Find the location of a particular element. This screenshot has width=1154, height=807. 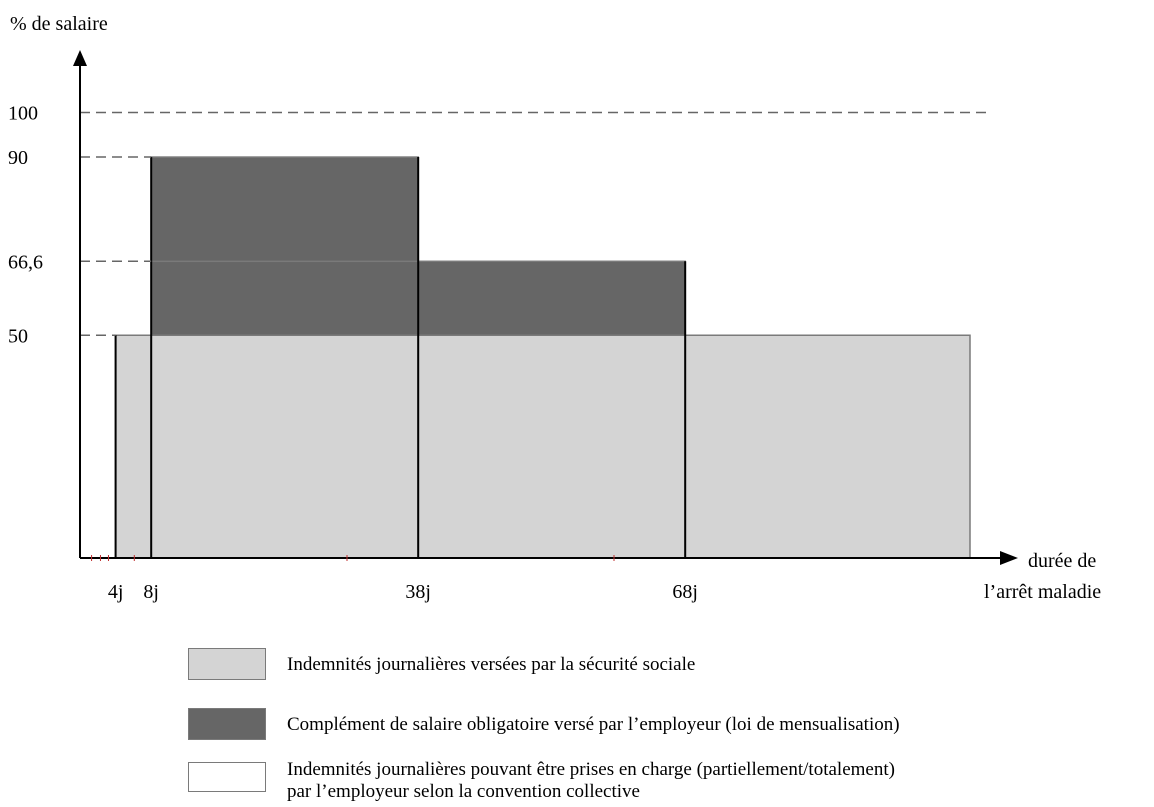

x-tick-label: 38j is located at coordinates (418, 592).